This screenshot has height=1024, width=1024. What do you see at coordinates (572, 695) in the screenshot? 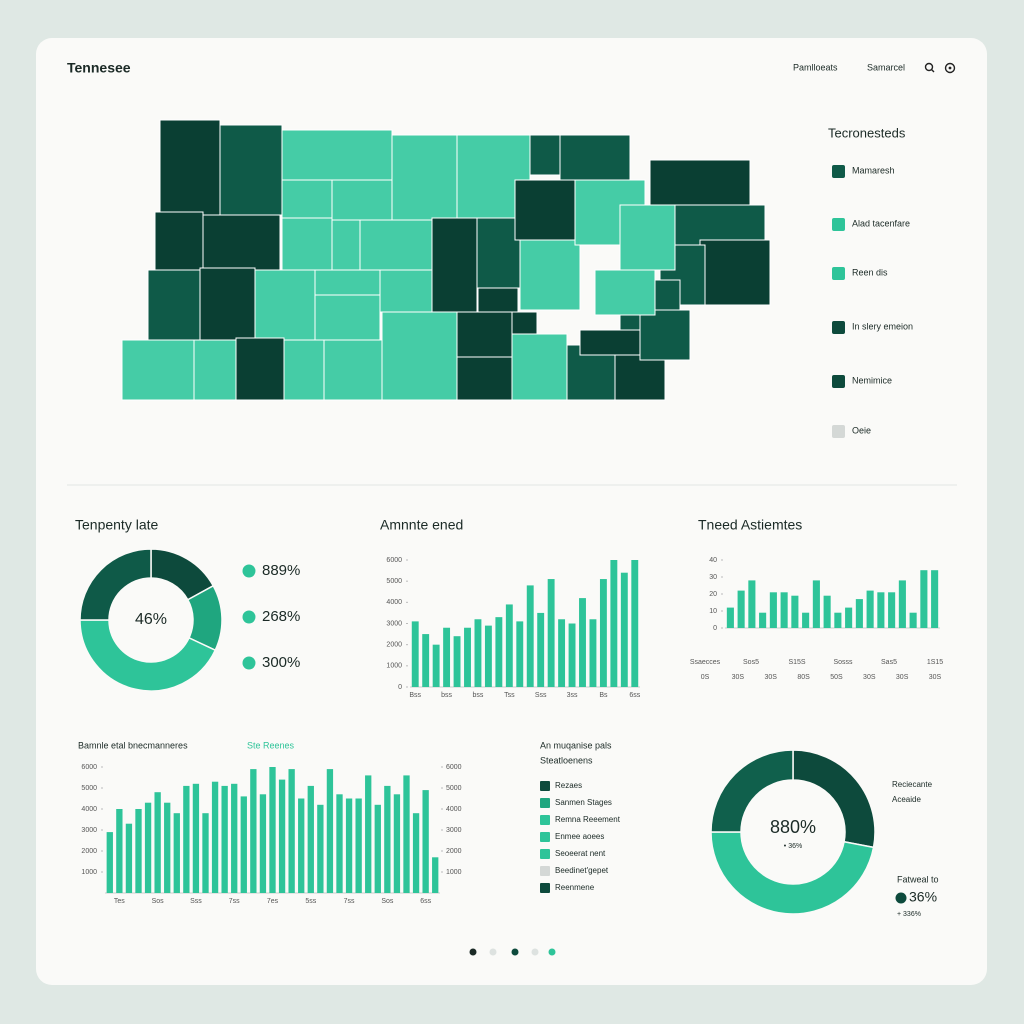
I see `x-tick-label: 3ss` at bounding box center [572, 695].